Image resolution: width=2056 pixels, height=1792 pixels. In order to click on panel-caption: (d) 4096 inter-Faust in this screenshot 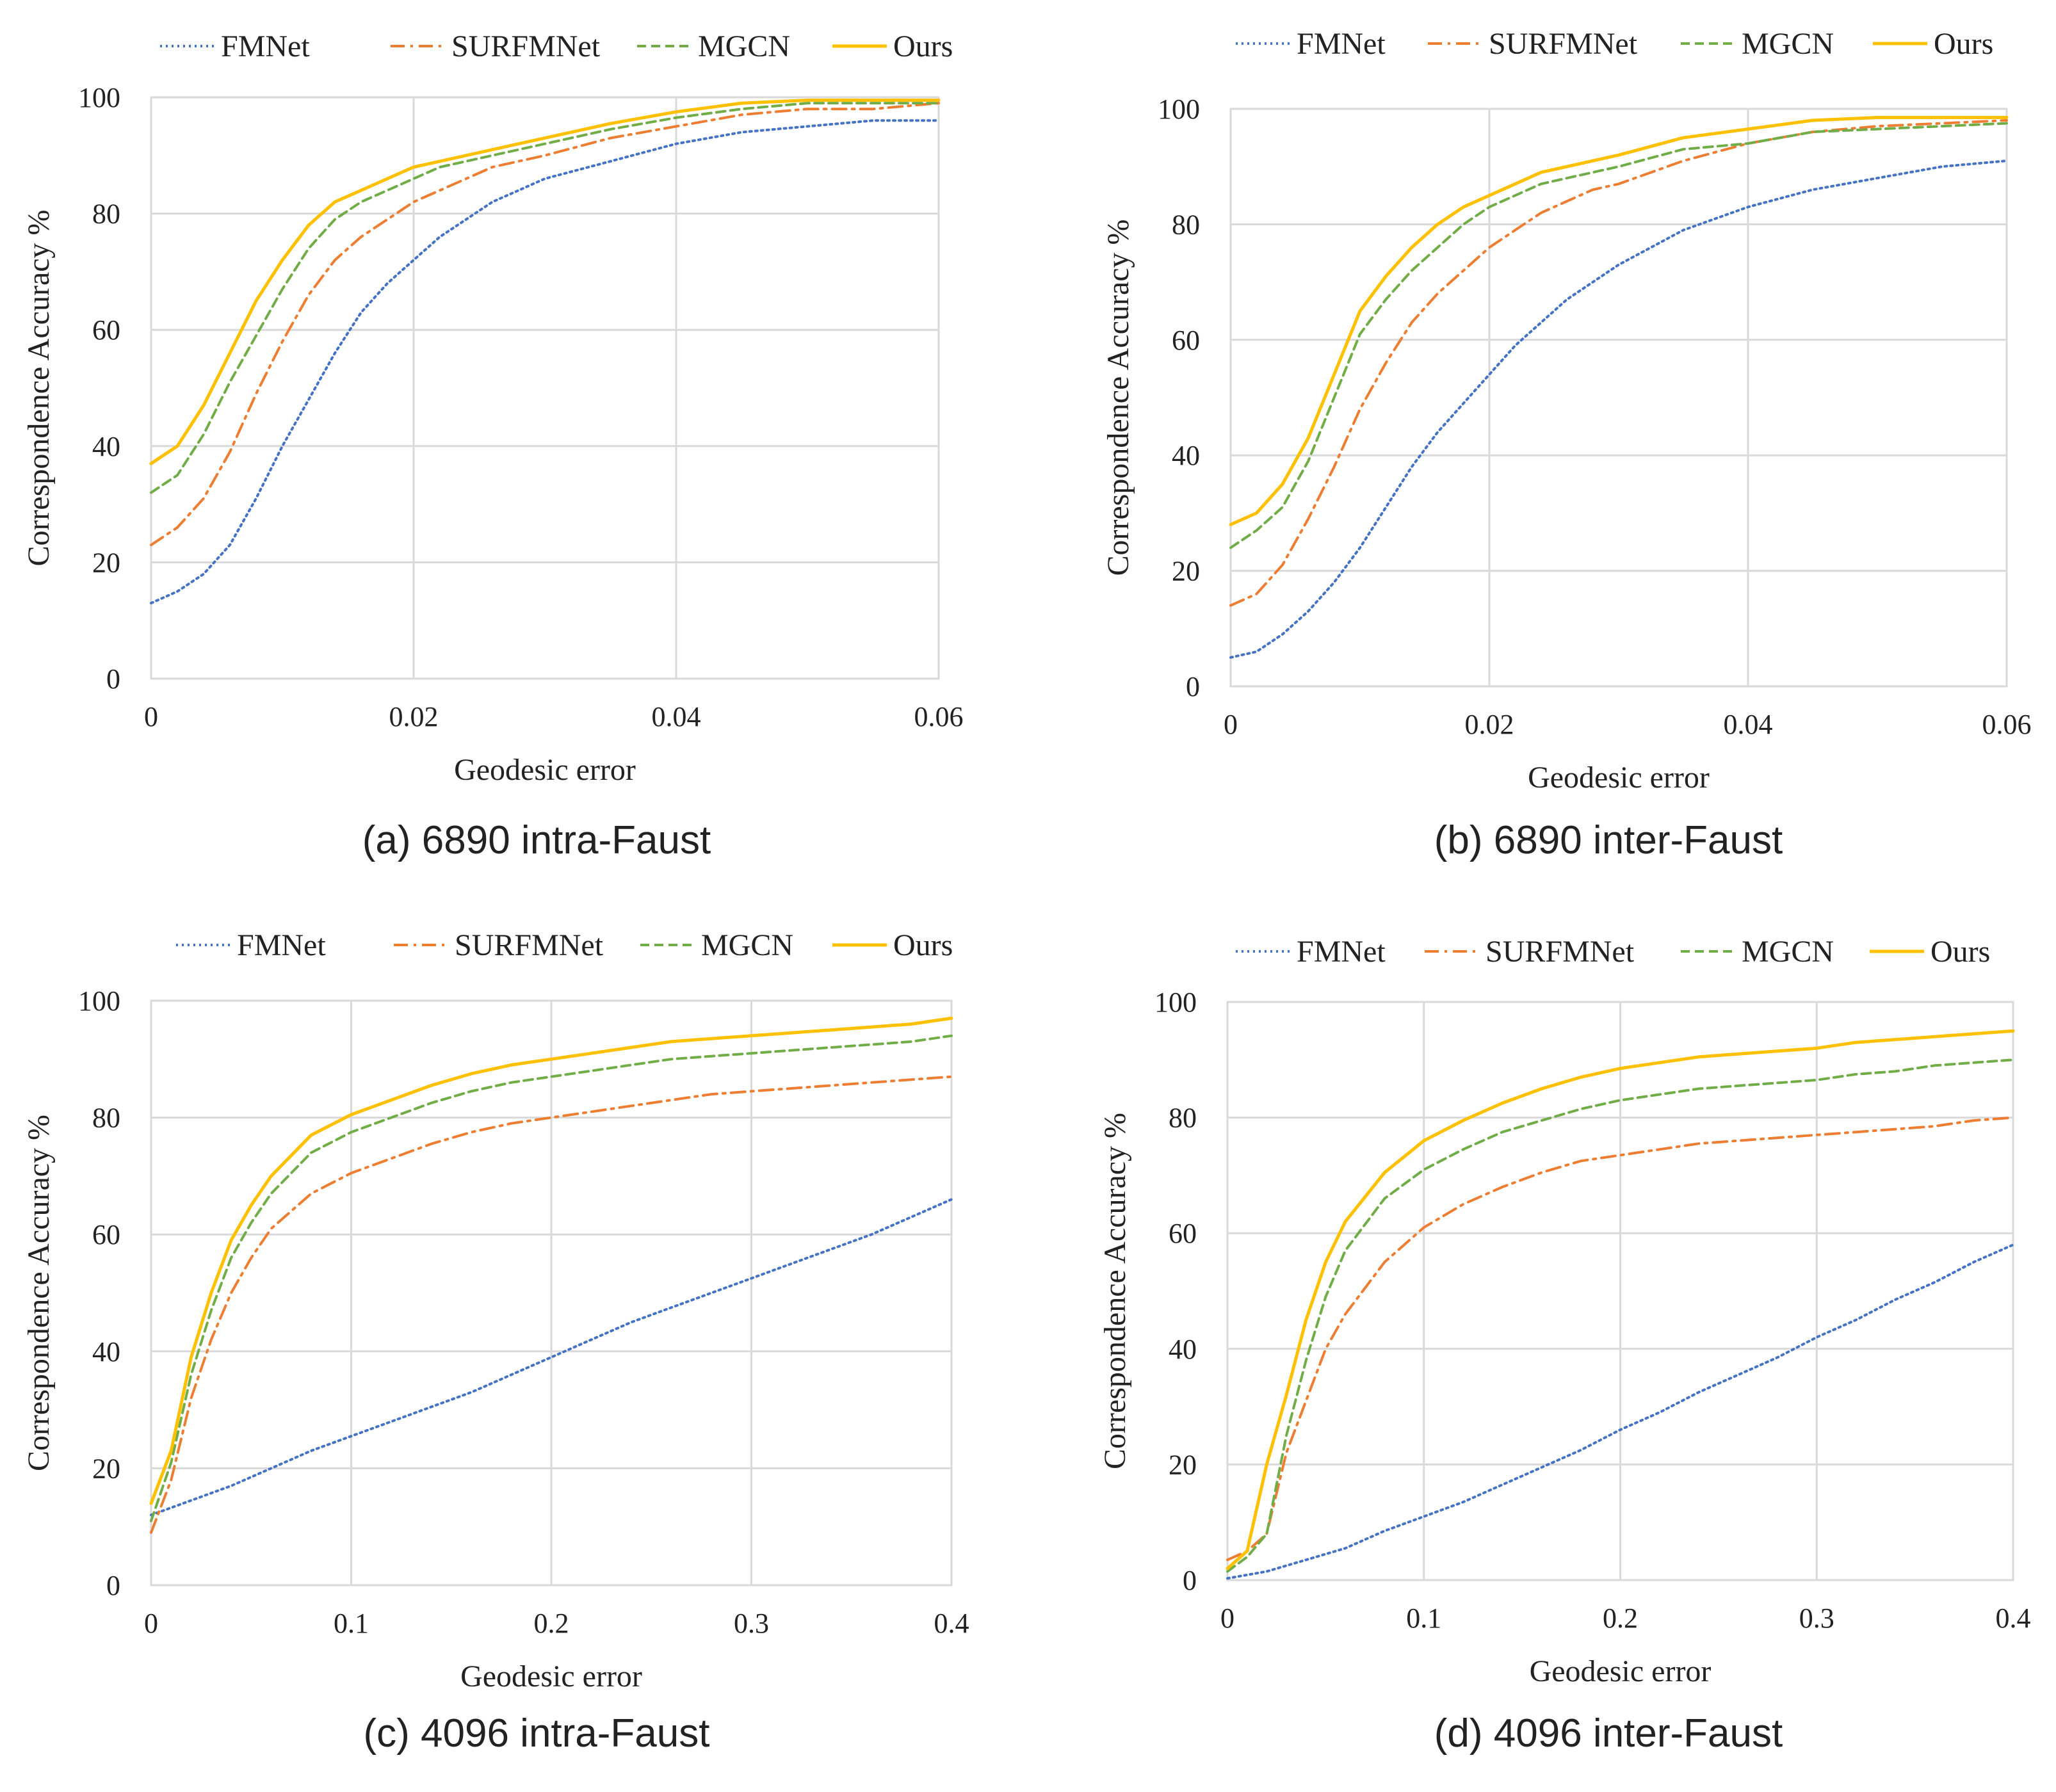, I will do `click(1608, 1733)`.